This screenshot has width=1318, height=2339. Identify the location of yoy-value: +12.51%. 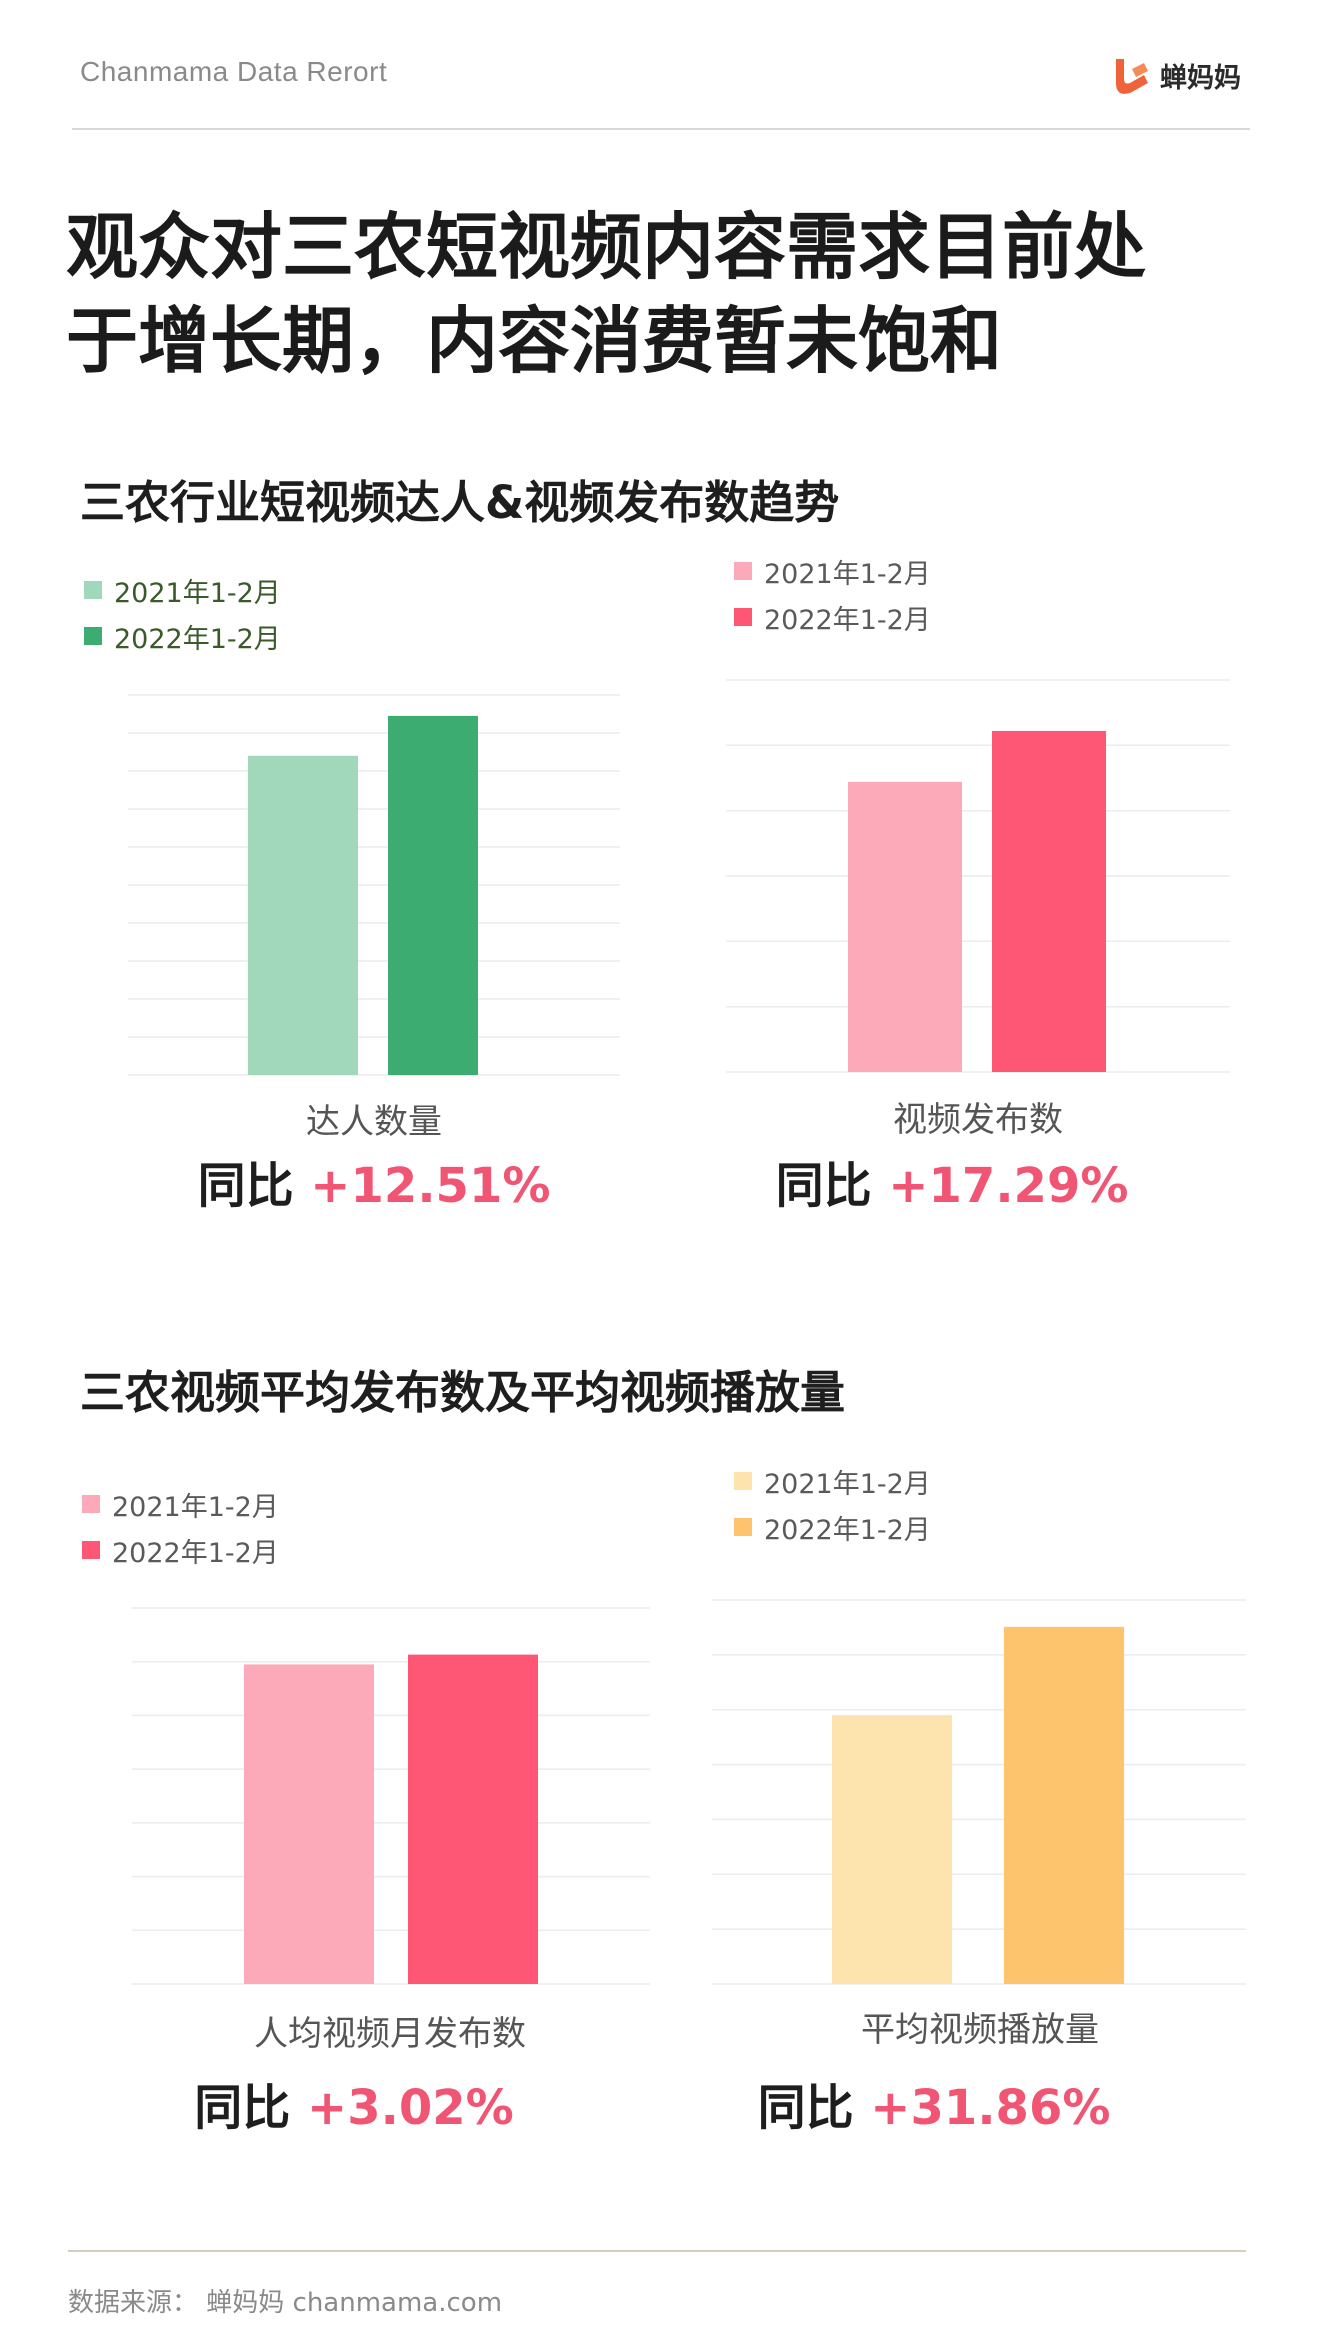
(430, 1186).